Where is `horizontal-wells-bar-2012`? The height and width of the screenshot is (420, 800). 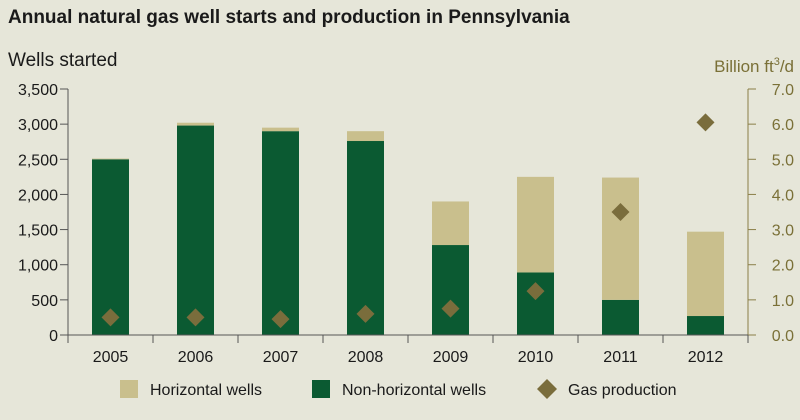 horizontal-wells-bar-2012 is located at coordinates (705, 274).